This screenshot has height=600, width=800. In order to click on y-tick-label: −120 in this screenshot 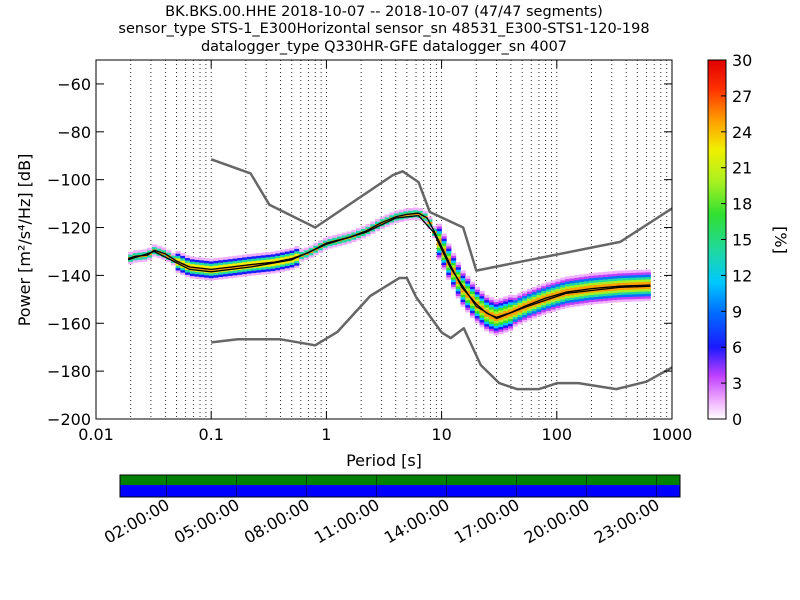, I will do `click(69, 228)`.